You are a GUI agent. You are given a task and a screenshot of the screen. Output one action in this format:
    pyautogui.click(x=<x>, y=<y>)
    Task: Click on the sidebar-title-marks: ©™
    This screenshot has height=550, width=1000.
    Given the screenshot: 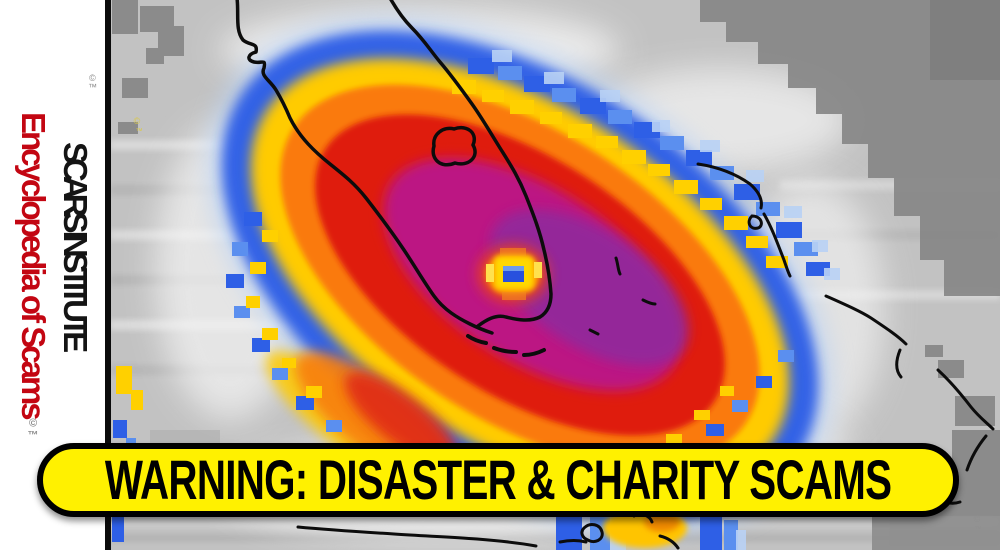 What is the action you would take?
    pyautogui.click(x=33, y=429)
    